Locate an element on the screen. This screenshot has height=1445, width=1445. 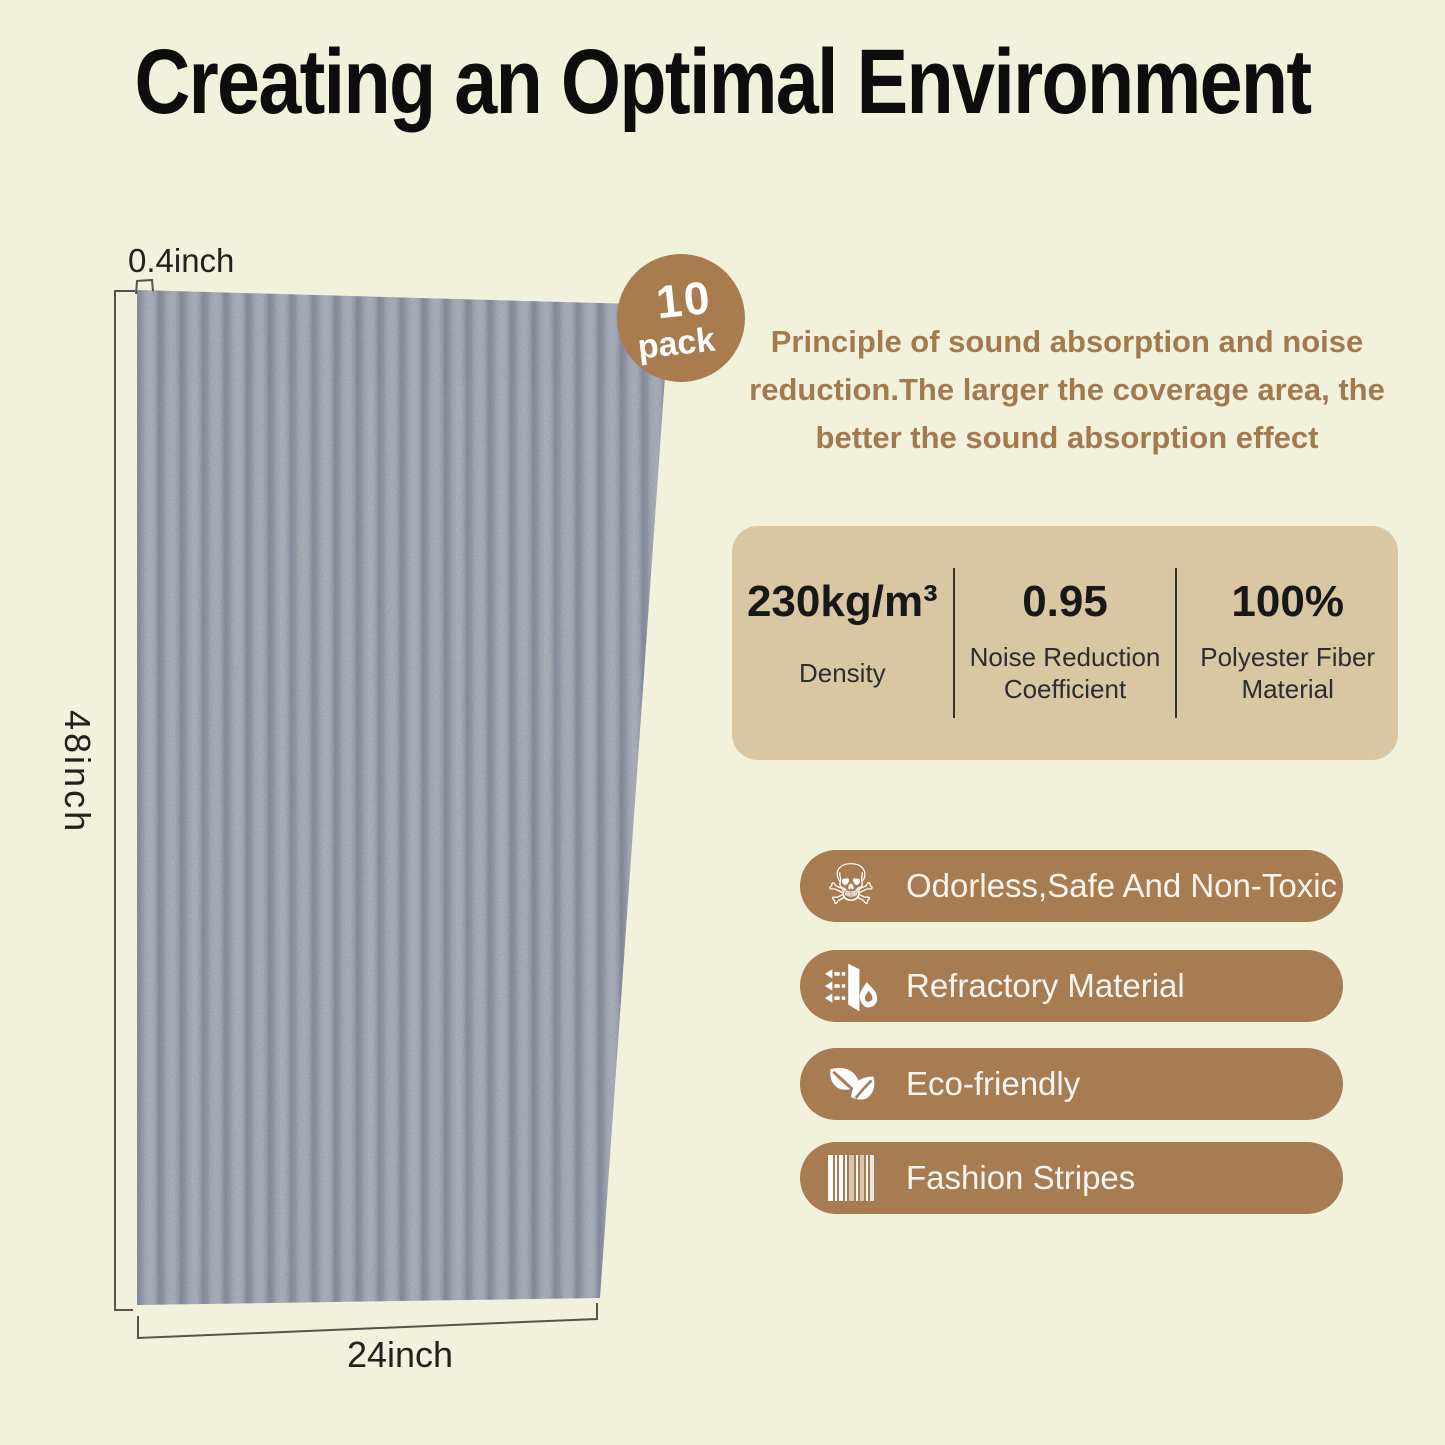
feature-label: Refractory Material is located at coordinates (1045, 985).